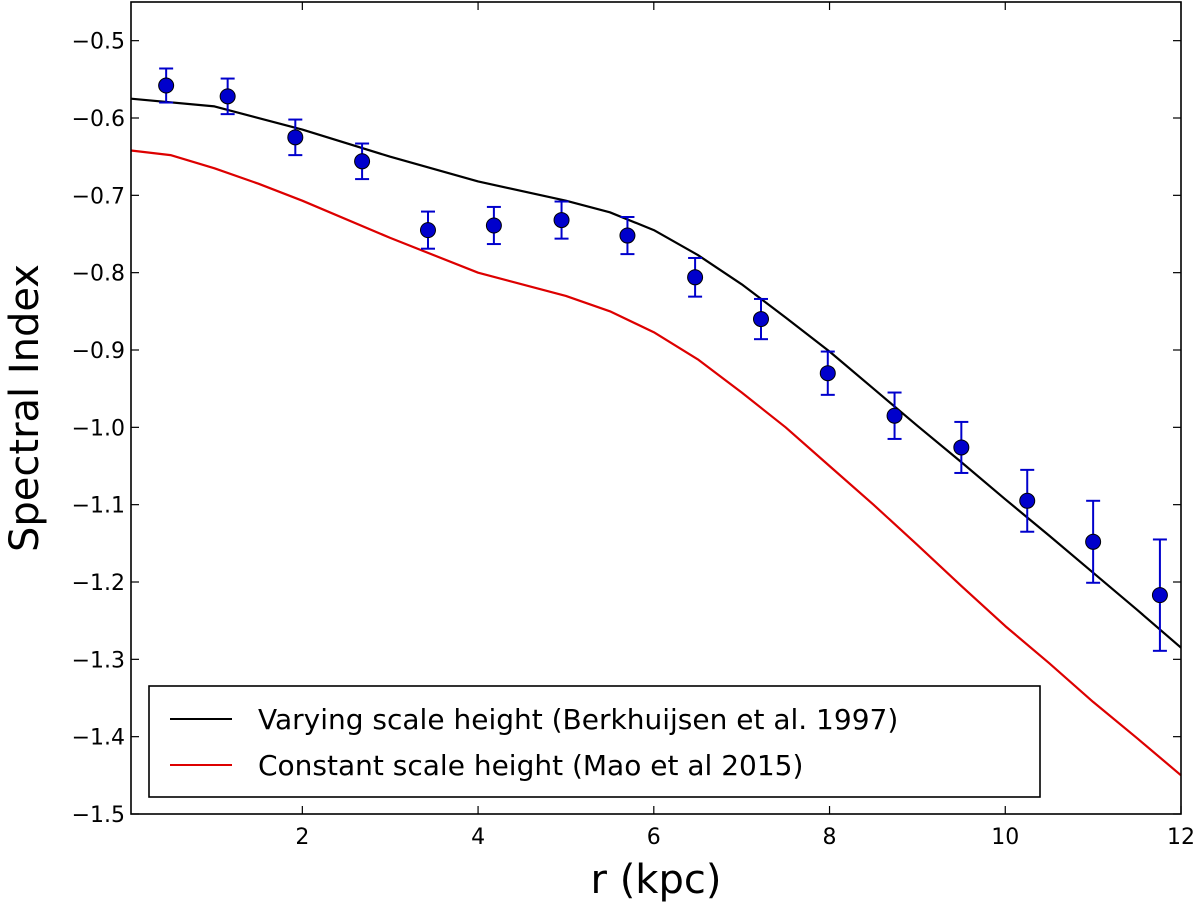  What do you see at coordinates (98, 738) in the screenshot?
I see `y-tick-label: −1.4` at bounding box center [98, 738].